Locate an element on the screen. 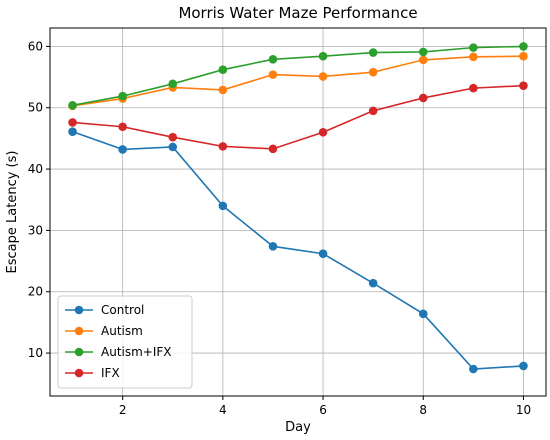 The height and width of the screenshot is (440, 550). legend-label: Control is located at coordinates (122, 310).